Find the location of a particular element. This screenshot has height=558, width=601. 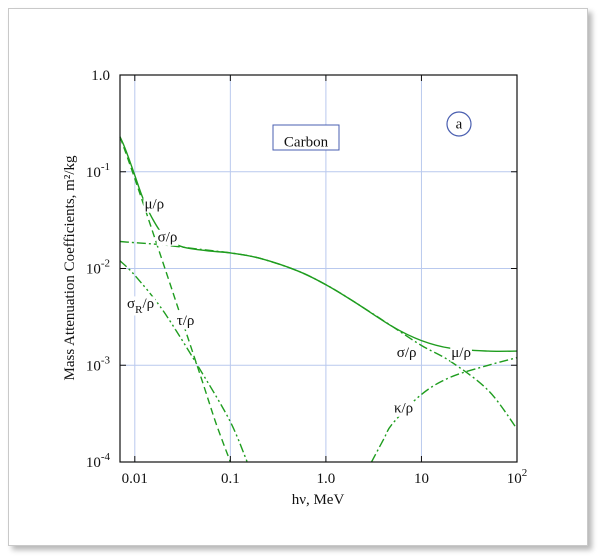

y-axis-title: Mass Attenuation Coefficients, m²/kg is located at coordinates (70, 268).